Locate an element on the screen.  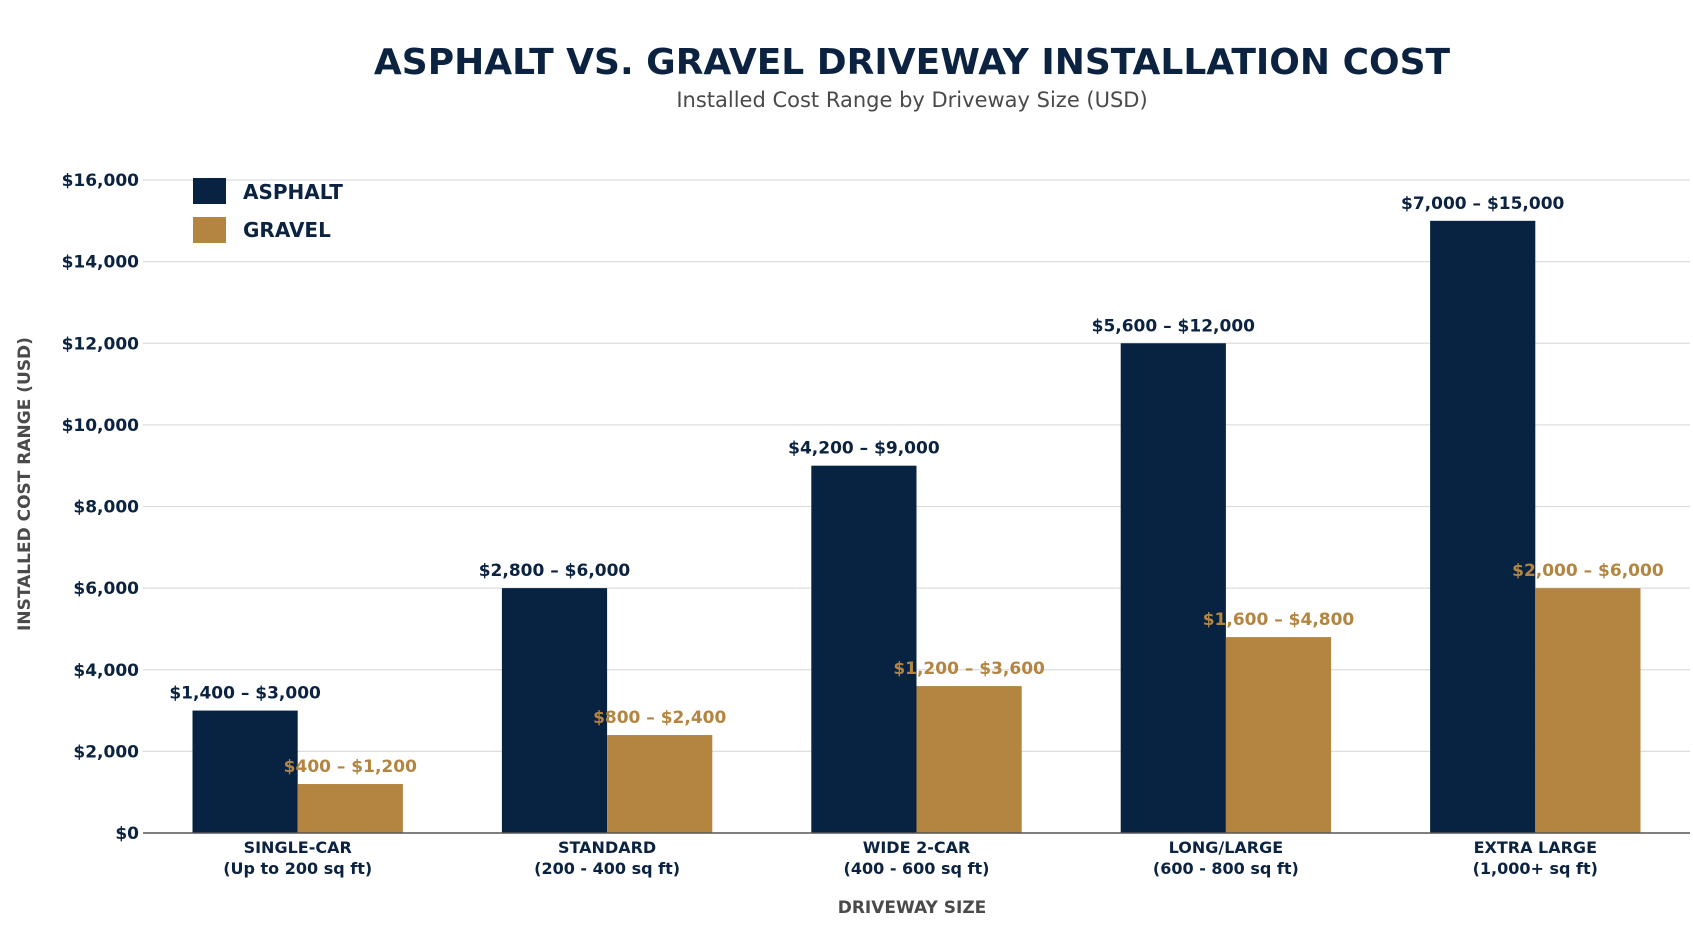
legend-label-asphalt: ASPHALT is located at coordinates (293, 192).